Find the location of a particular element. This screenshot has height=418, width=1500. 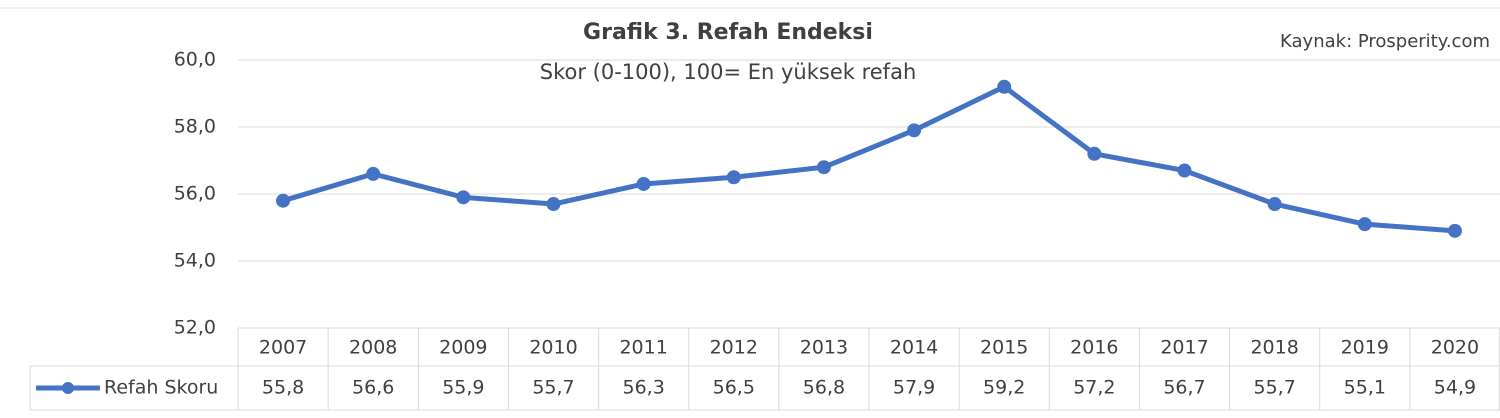

y-tick-label: 56,0 is located at coordinates (195, 194).